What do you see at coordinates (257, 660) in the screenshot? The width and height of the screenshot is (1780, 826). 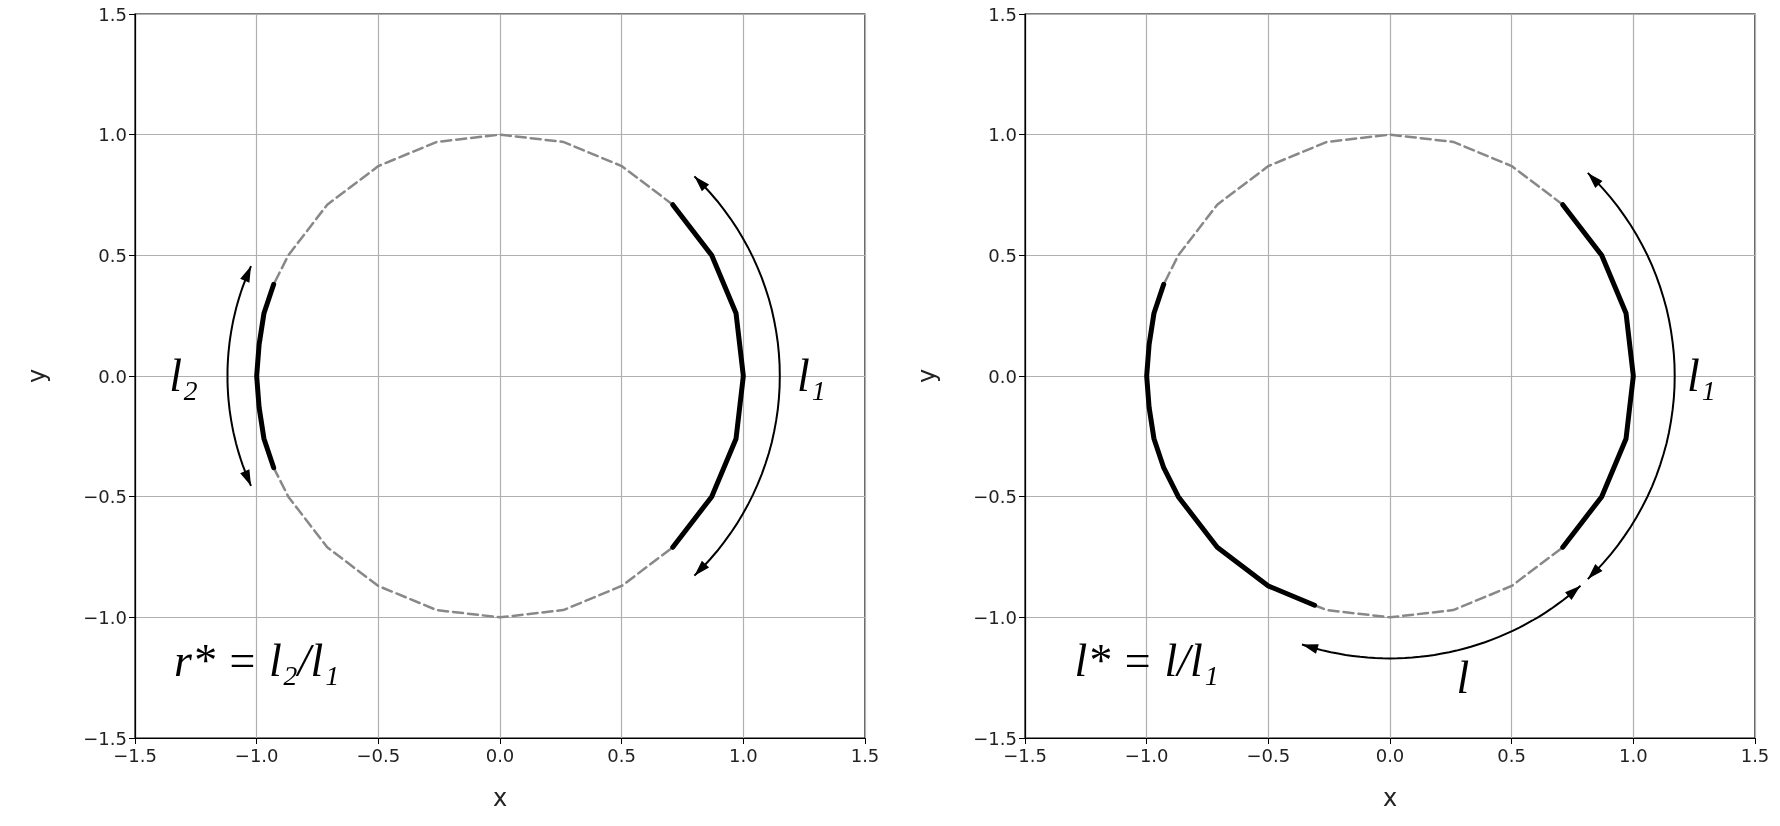 I see `annotation: r* = l₂/l₁` at bounding box center [257, 660].